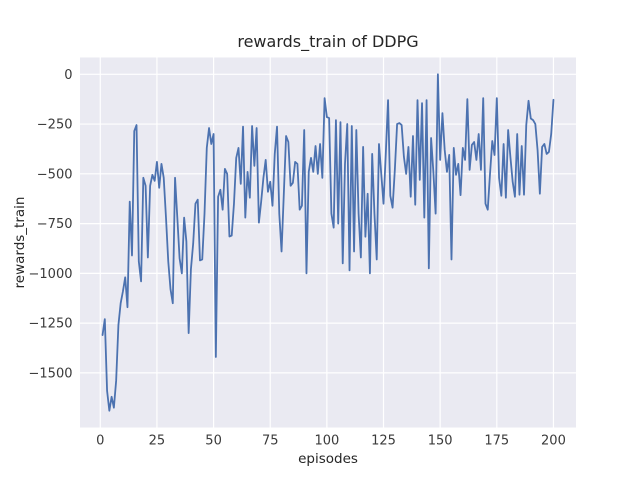  I want to click on y-tick-label: −250, so click(55, 125).